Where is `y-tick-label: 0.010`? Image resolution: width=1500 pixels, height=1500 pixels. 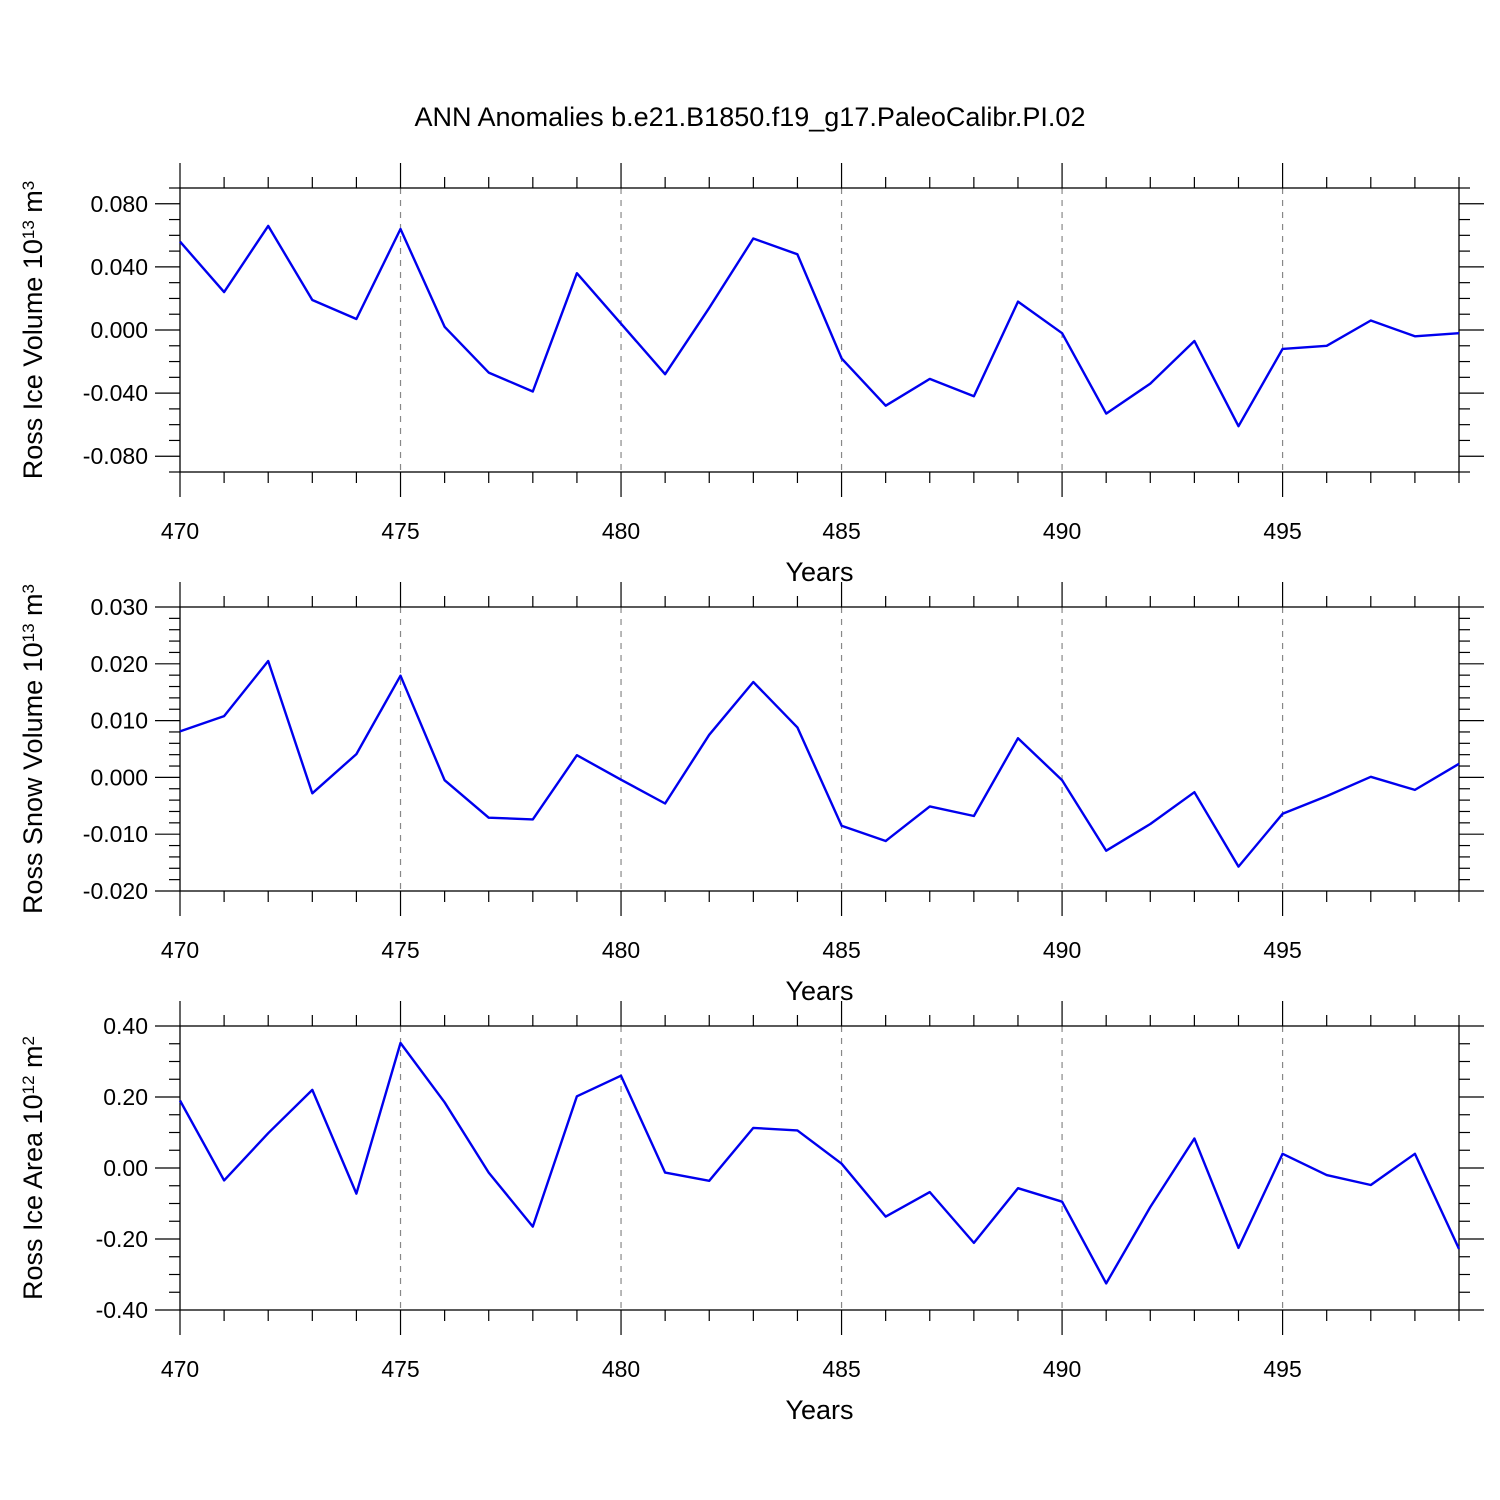 y-tick-label: 0.010 is located at coordinates (119, 721).